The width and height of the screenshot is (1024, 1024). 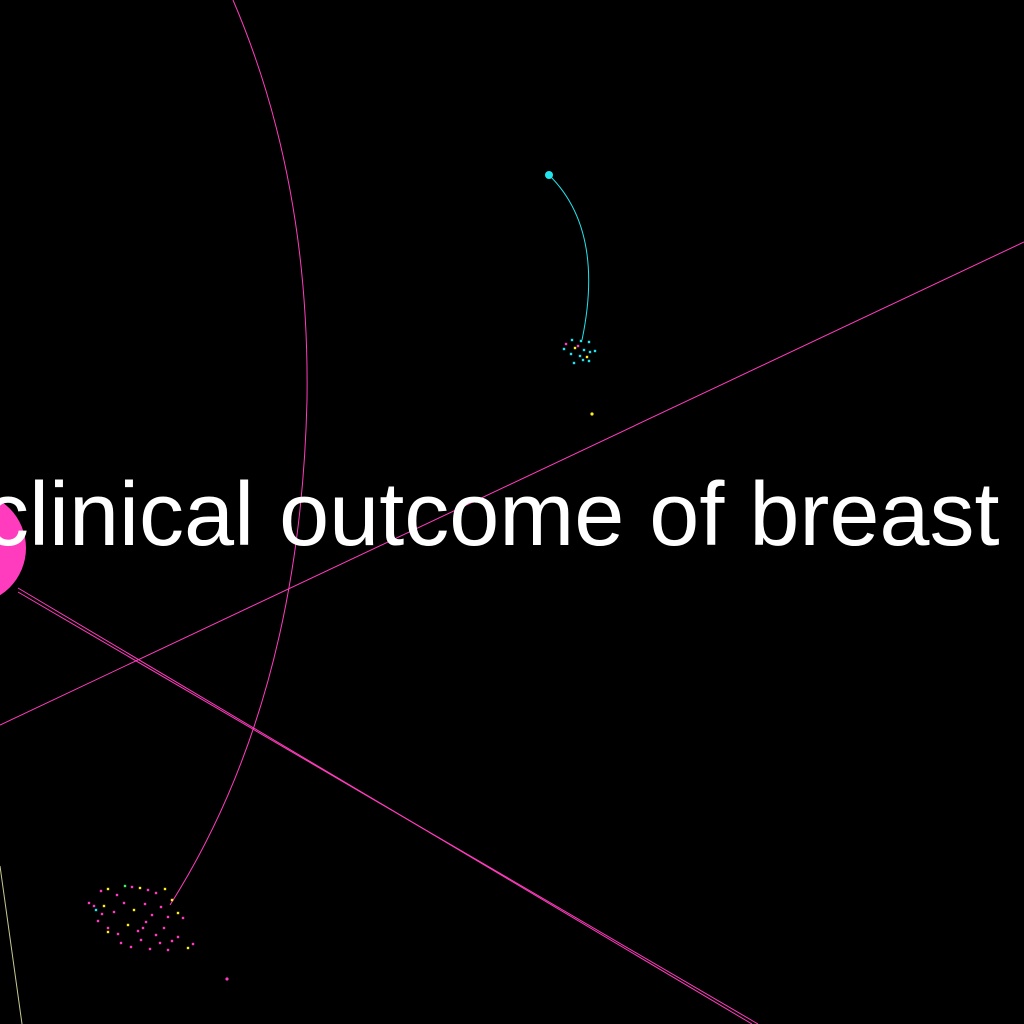 I want to click on edge-long-arc, so click(x=238, y=453).